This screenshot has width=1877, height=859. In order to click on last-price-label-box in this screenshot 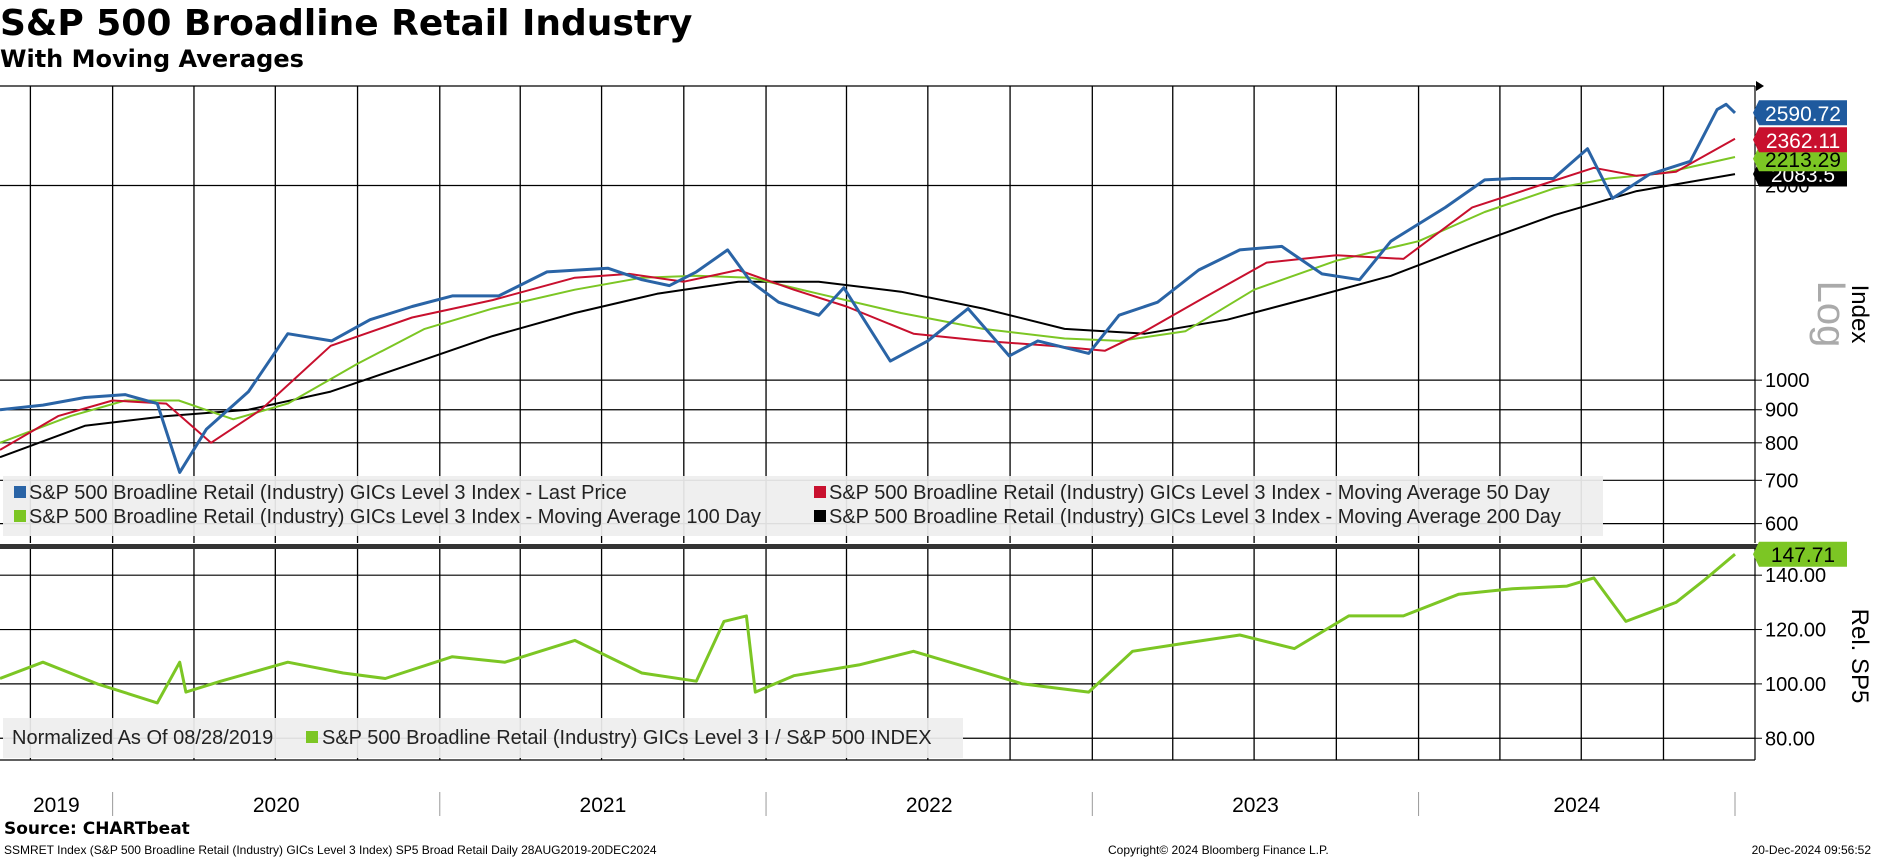, I will do `click(1800, 113)`.